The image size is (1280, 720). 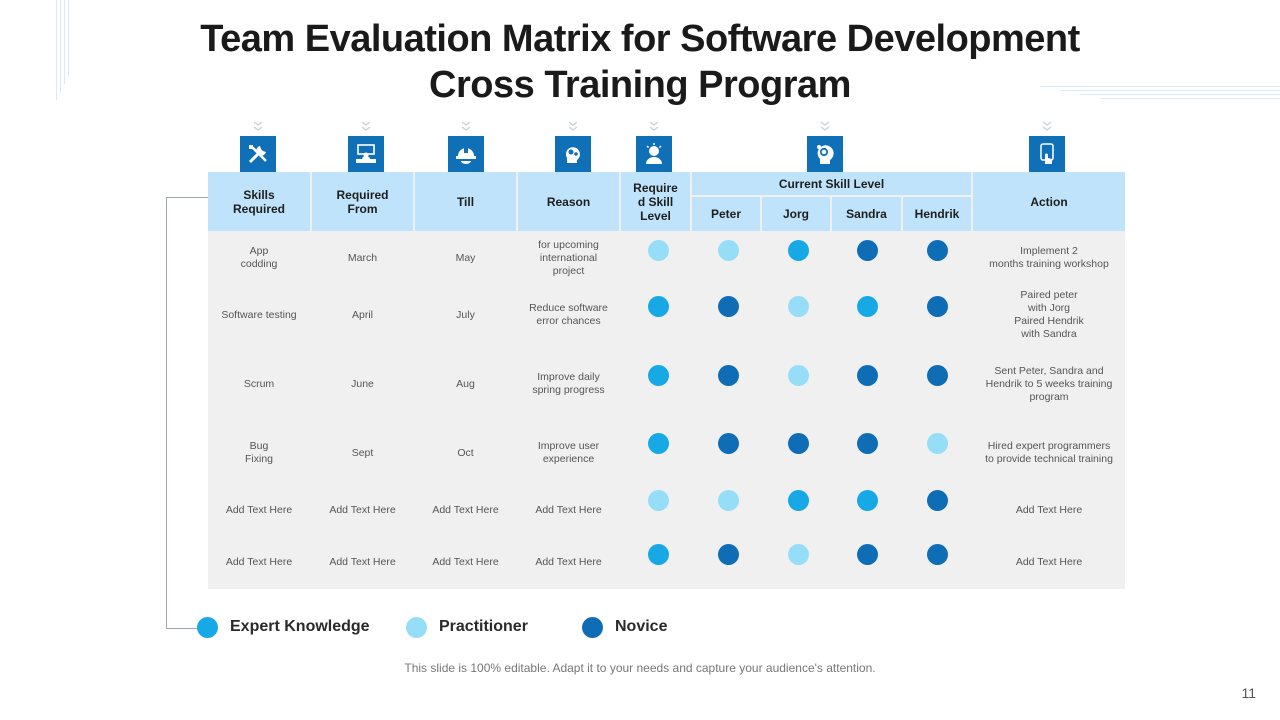 I want to click on cell-skill: Scrum, so click(x=259, y=383).